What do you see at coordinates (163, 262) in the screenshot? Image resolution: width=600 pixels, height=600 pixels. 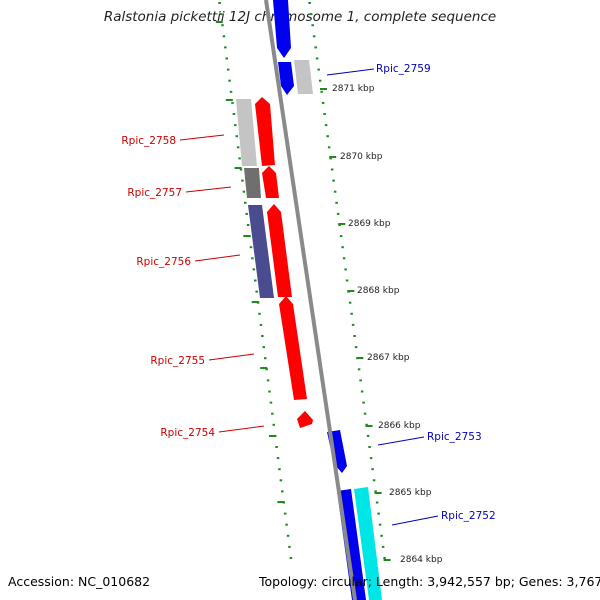 I see `gene-label: Rpic_2756` at bounding box center [163, 262].